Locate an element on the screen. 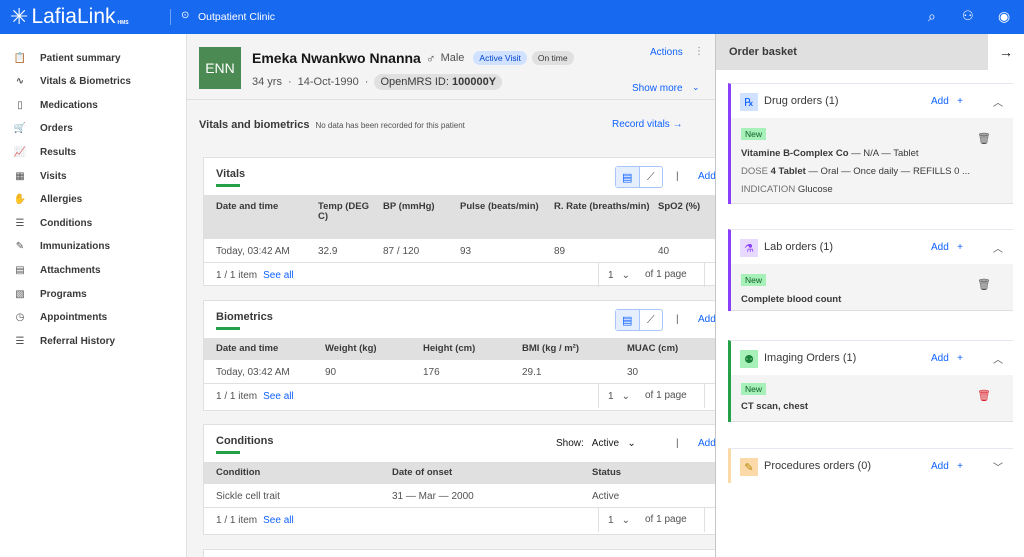 This screenshot has width=1024, height=557. section-title: Imaging Orders (1) is located at coordinates (810, 358).